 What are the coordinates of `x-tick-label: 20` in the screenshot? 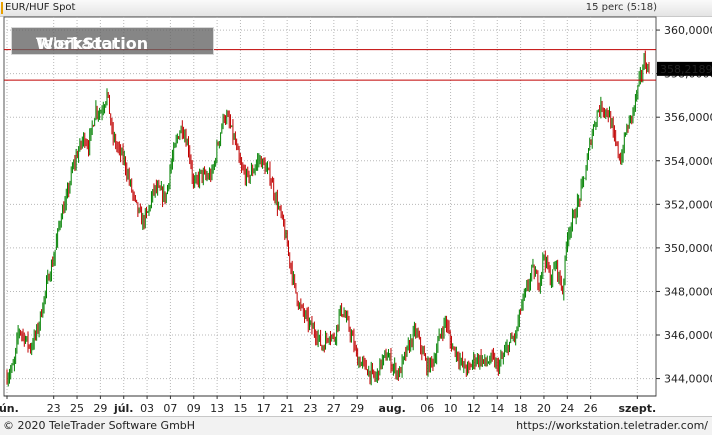 It's located at (544, 408).